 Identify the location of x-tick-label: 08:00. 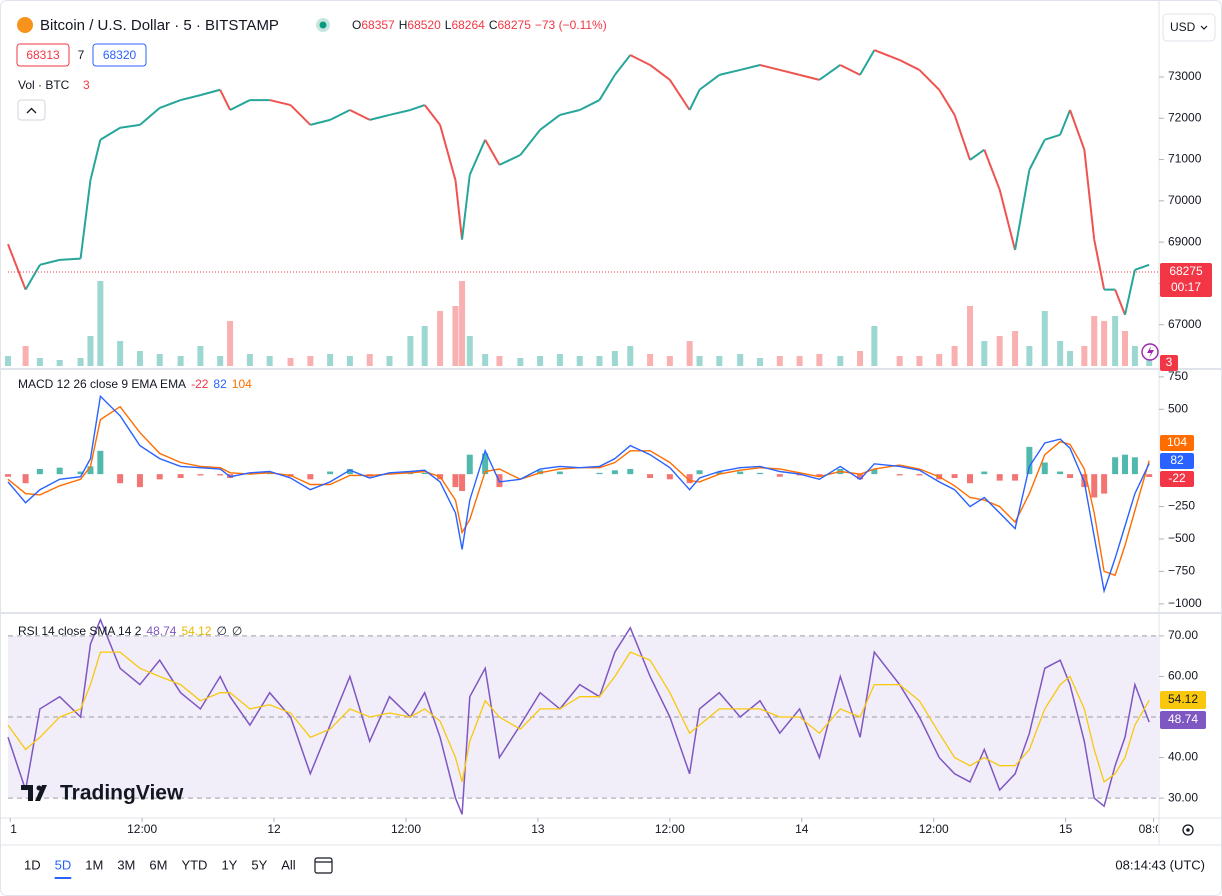
(1154, 829).